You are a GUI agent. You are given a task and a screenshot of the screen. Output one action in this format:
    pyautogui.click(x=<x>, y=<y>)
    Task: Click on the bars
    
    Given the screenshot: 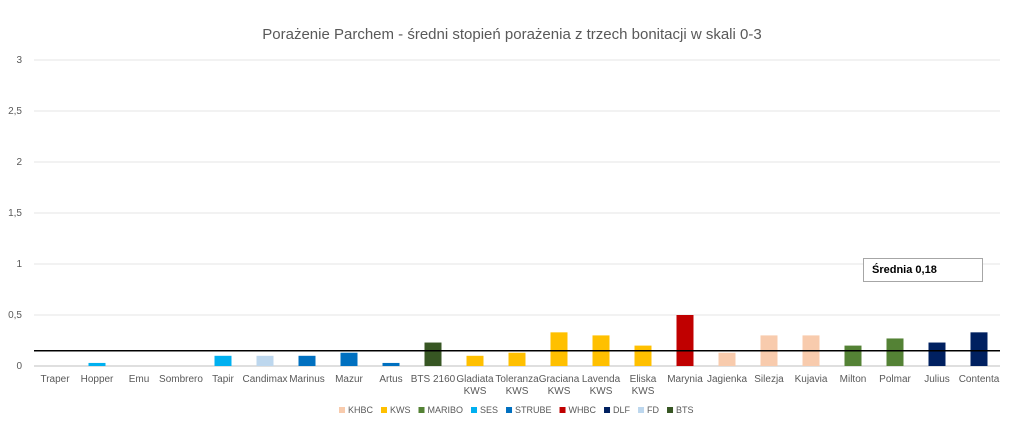 What is the action you would take?
    pyautogui.click(x=538, y=340)
    